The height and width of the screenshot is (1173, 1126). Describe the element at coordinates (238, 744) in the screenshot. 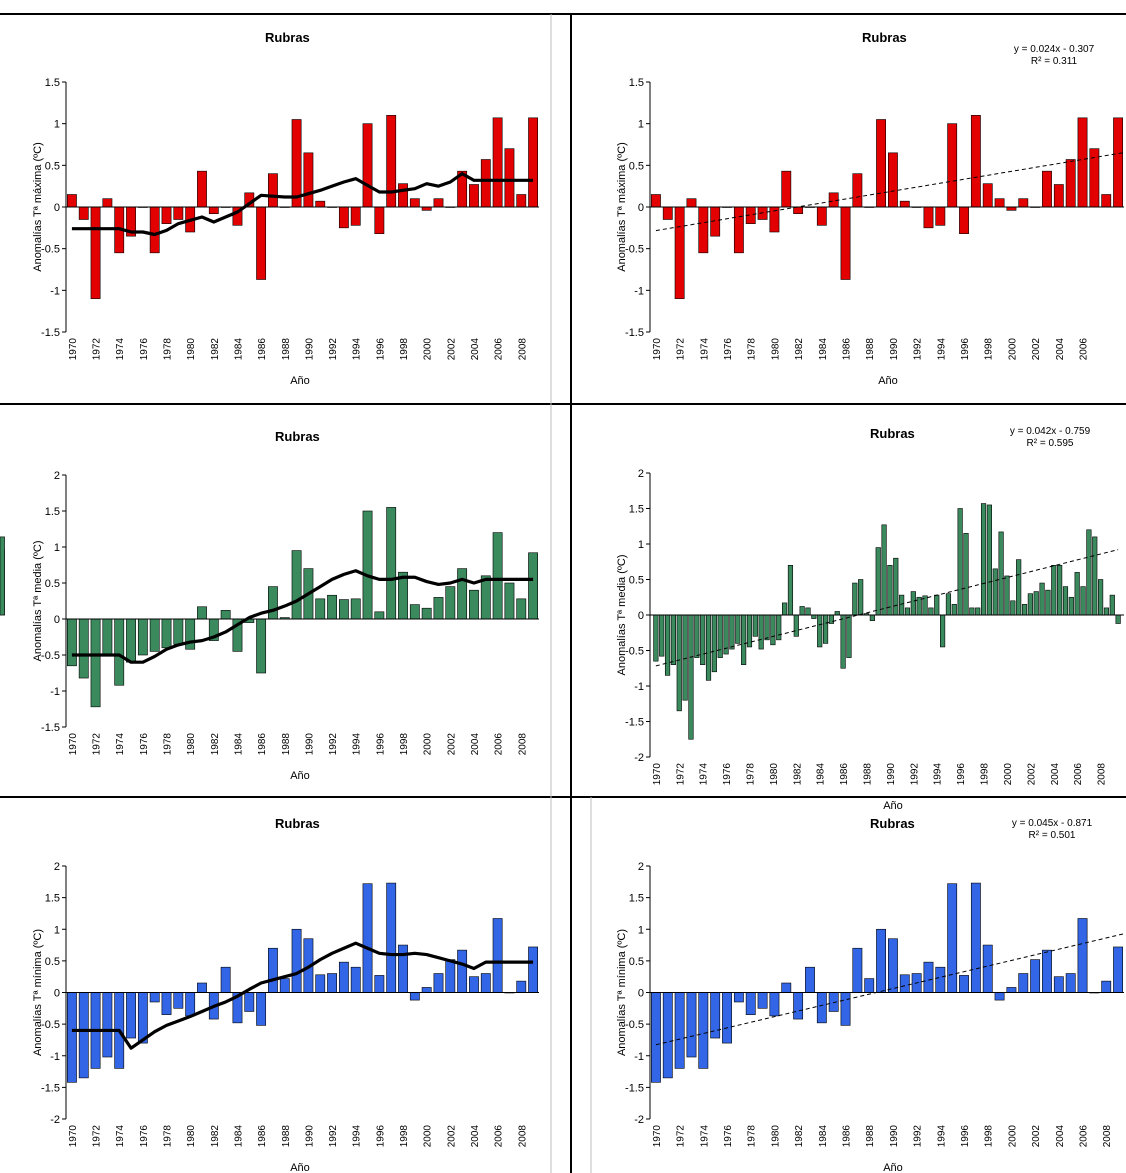

I see `x-tick-label: 1984` at that location.